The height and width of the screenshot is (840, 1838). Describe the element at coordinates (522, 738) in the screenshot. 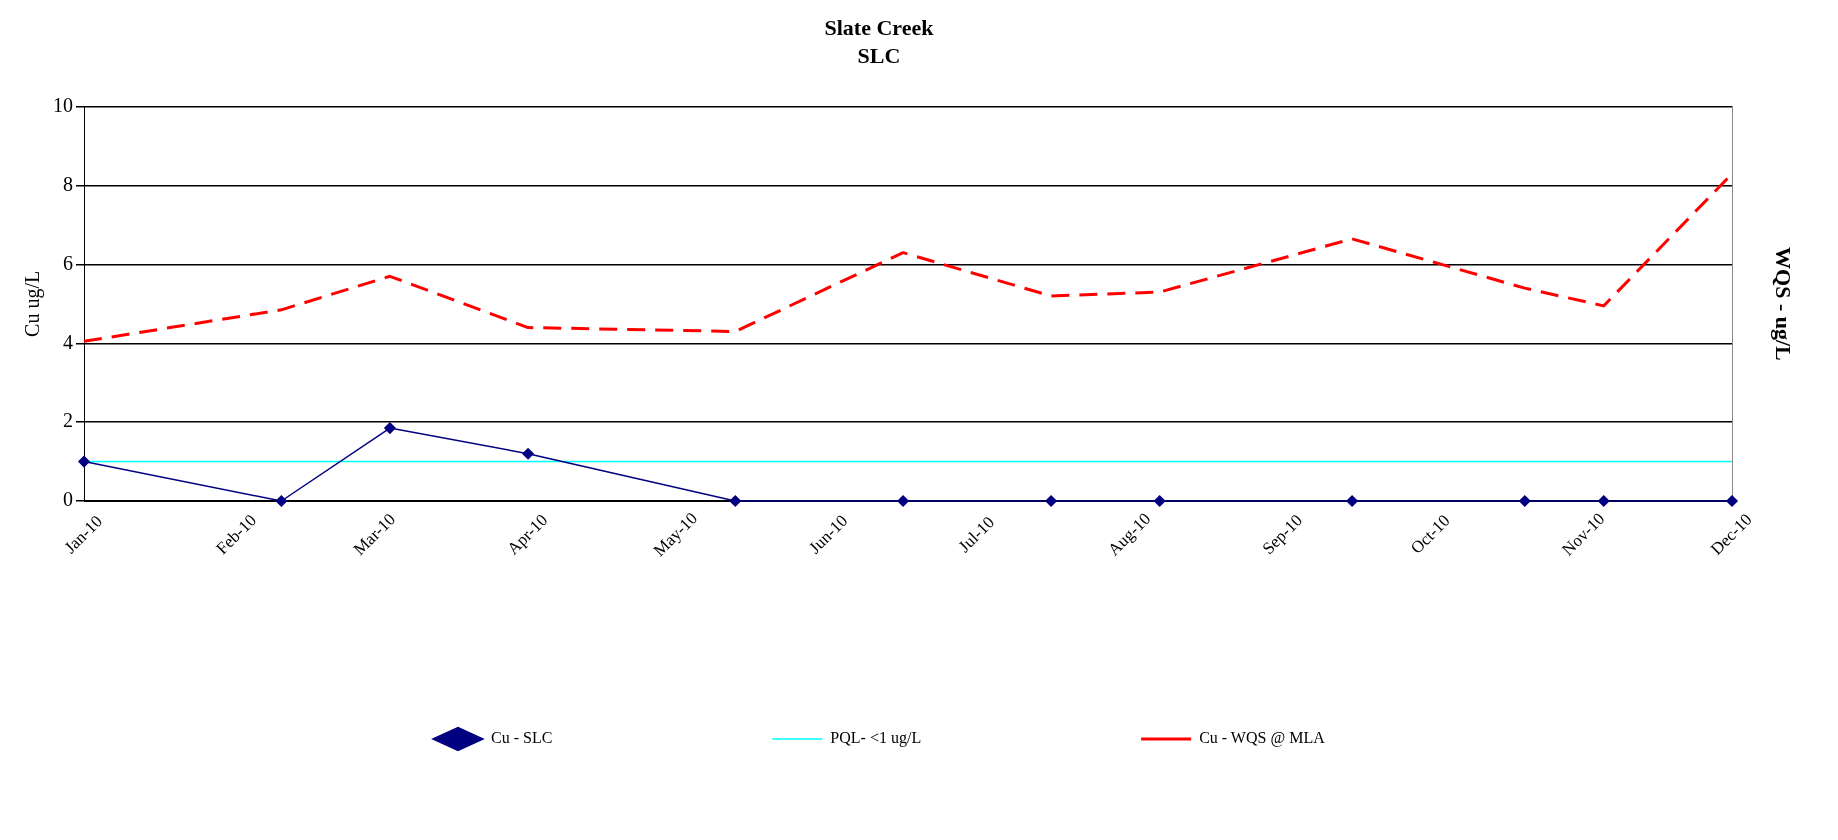

I see `legend-label: Cu - SLC` at that location.